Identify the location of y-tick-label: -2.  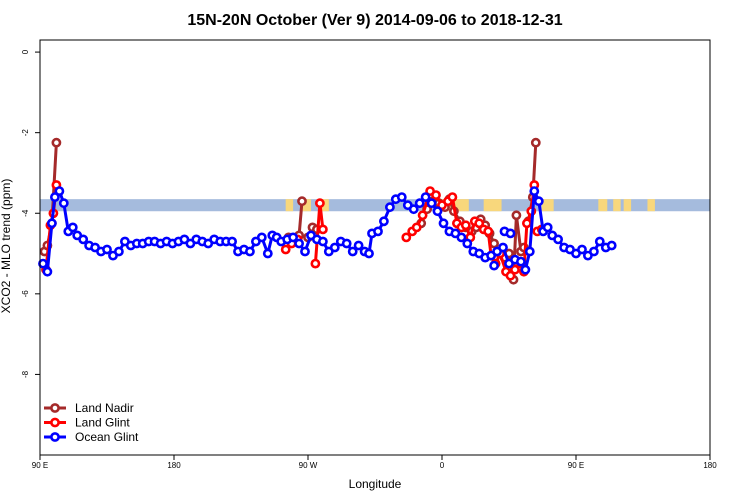
(25, 133).